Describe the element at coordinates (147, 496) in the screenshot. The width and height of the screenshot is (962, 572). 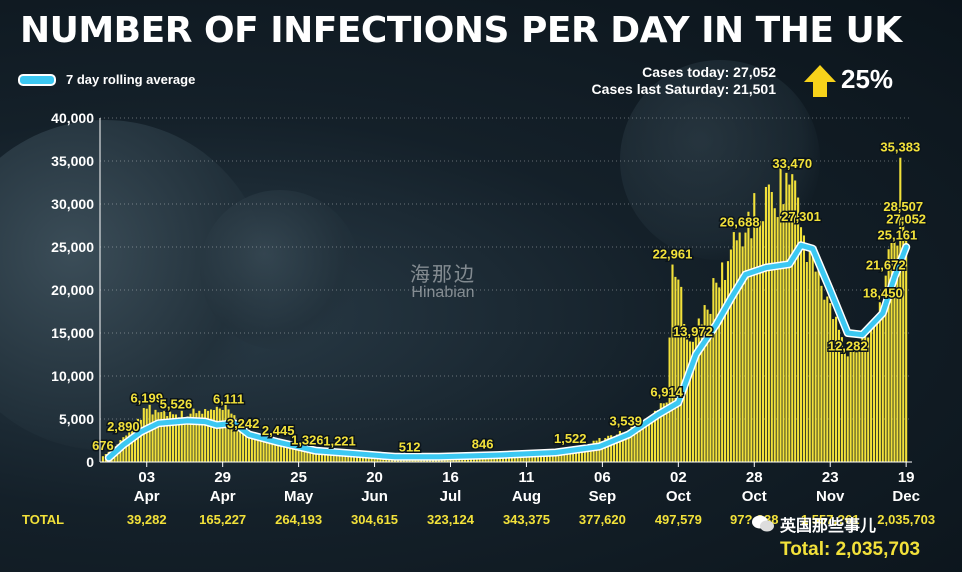
I see `x-tick-month: Apr` at that location.